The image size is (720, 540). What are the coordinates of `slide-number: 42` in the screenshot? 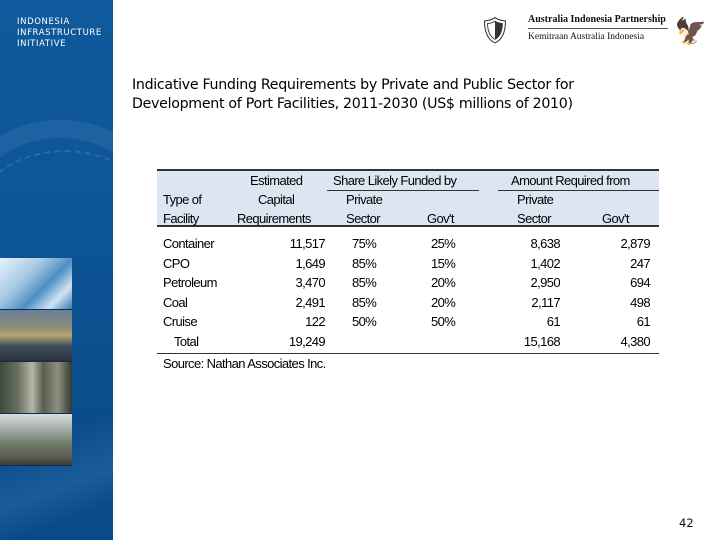 It's located at (686, 523).